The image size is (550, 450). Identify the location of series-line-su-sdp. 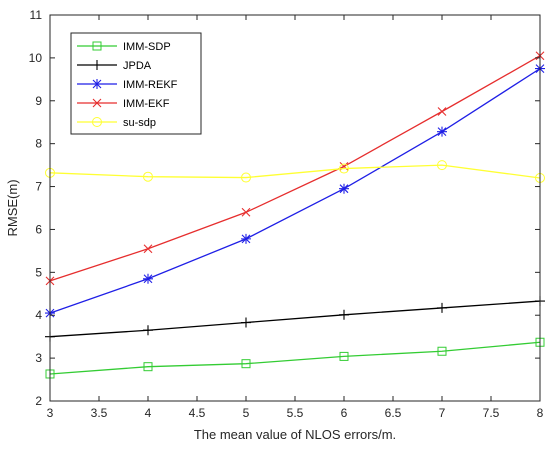
(295, 171).